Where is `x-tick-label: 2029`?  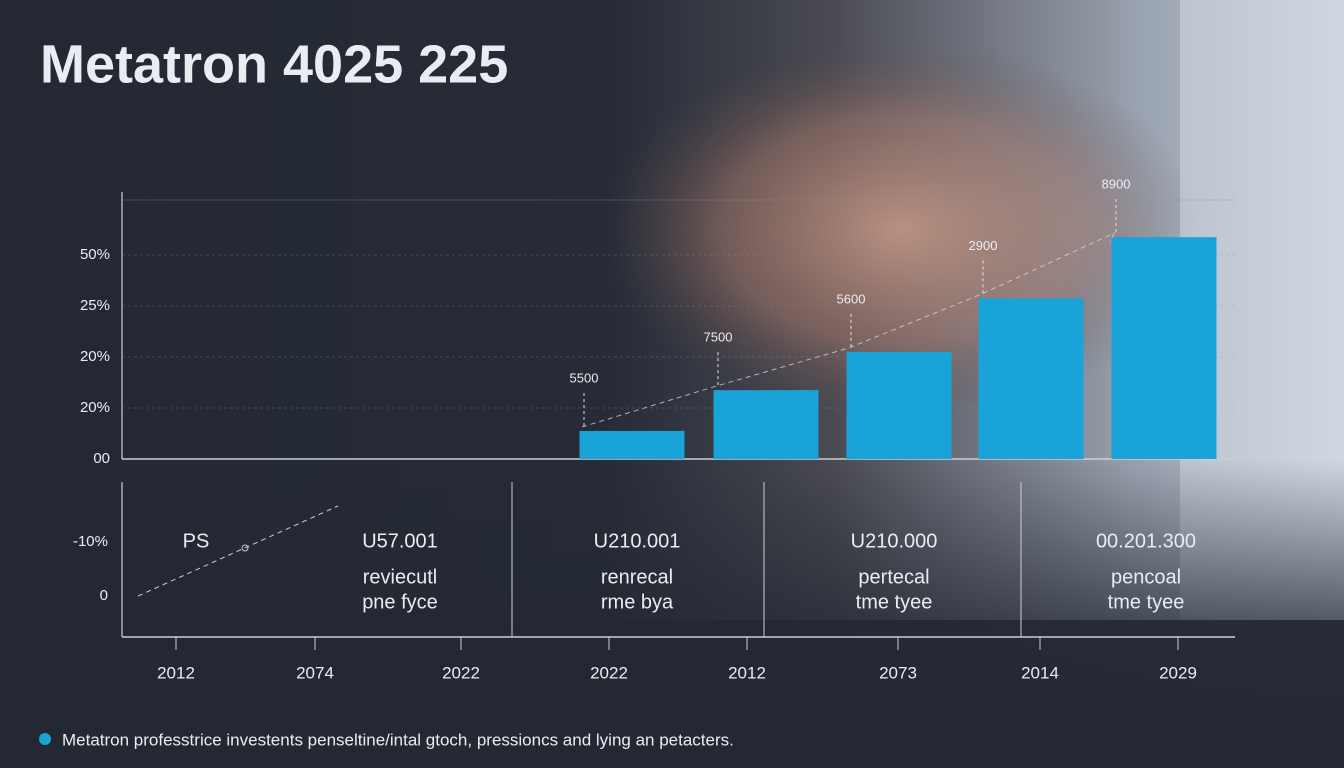 x-tick-label: 2029 is located at coordinates (1178, 672).